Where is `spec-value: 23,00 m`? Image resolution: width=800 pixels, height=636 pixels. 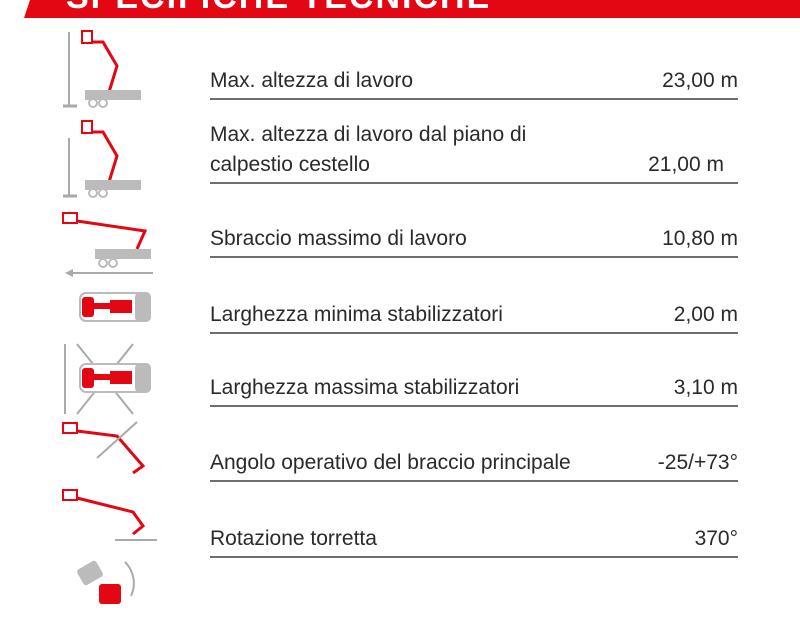
spec-value: 23,00 m is located at coordinates (700, 80).